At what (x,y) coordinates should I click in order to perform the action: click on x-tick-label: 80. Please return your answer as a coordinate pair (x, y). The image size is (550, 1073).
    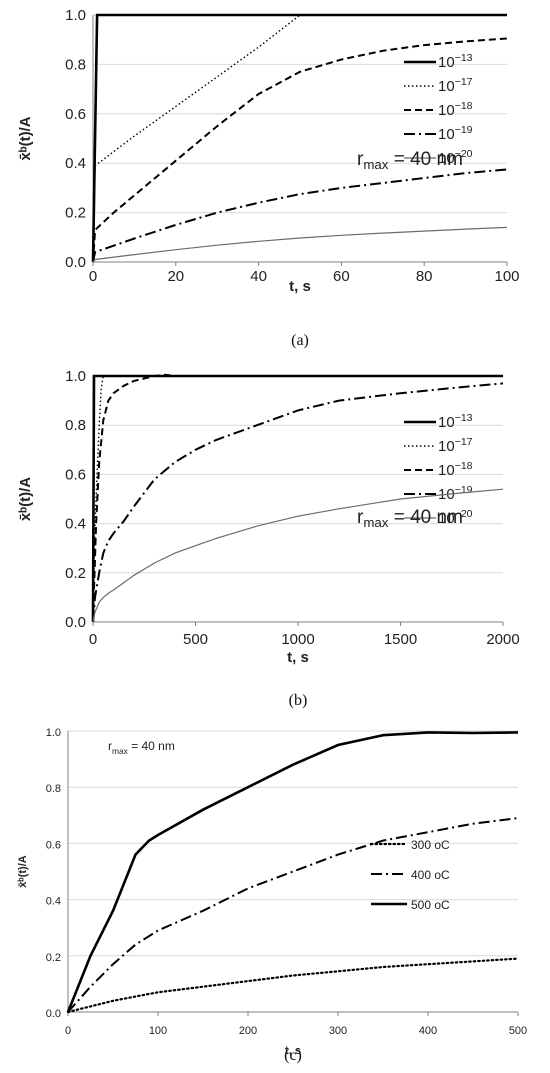
    Looking at the image, I should click on (424, 276).